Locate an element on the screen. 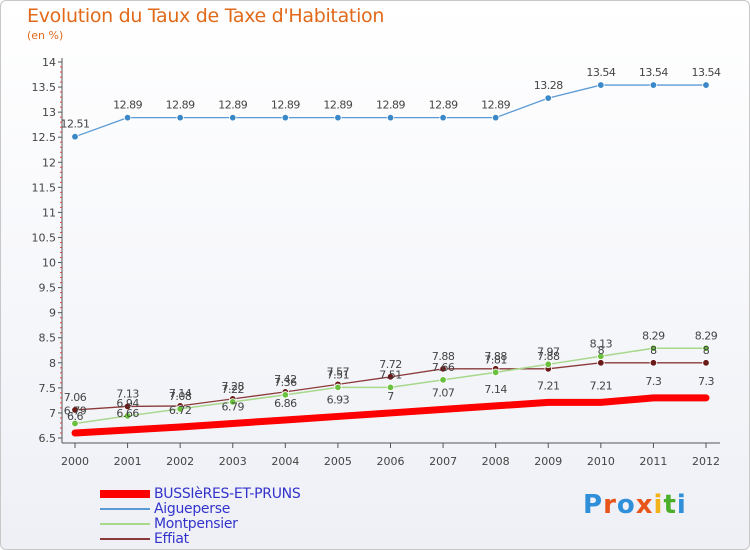 This screenshot has height=550, width=750. x-tick-label: 2011 is located at coordinates (653, 461).